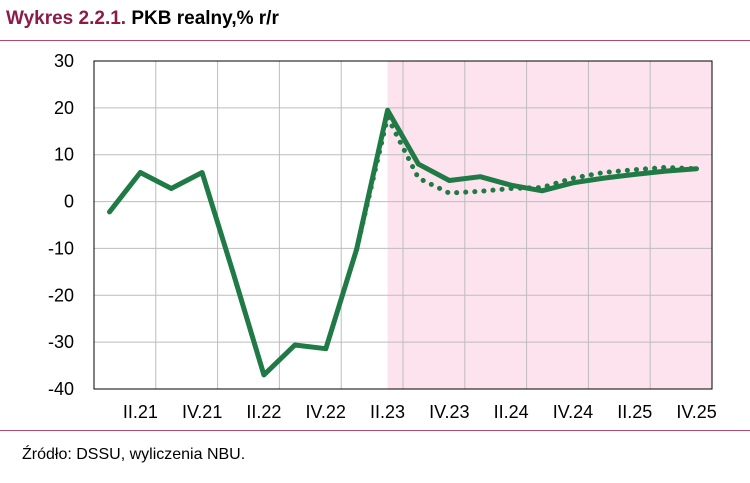  I want to click on y-tick-label: -40, so click(61, 389).